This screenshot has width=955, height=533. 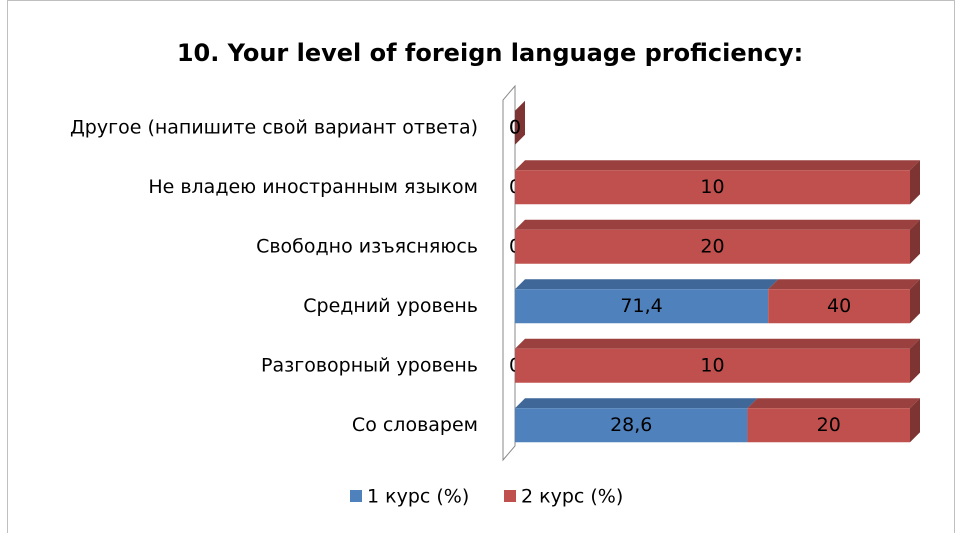 What do you see at coordinates (509, 273) in the screenshot?
I see `side-wall` at bounding box center [509, 273].